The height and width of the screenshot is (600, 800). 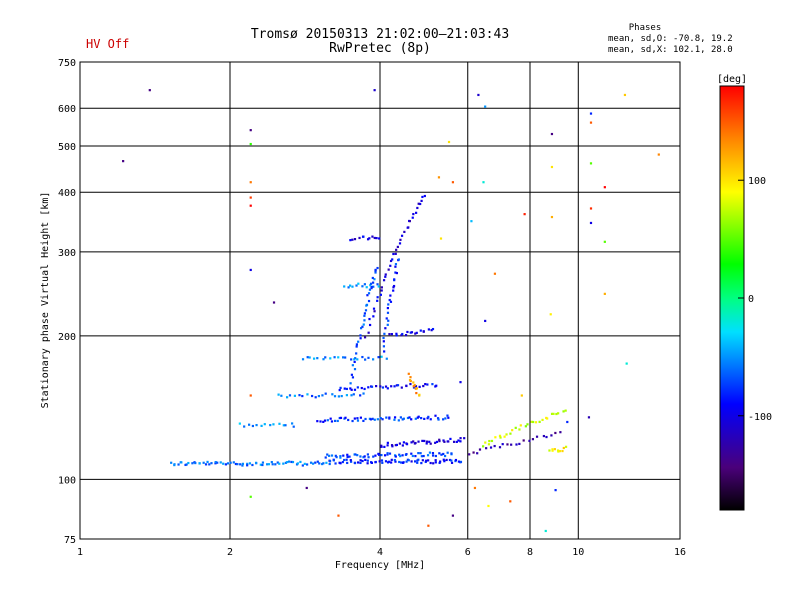 What do you see at coordinates (732, 79) in the screenshot?
I see `colorbar-unit-label: [deg]` at bounding box center [732, 79].